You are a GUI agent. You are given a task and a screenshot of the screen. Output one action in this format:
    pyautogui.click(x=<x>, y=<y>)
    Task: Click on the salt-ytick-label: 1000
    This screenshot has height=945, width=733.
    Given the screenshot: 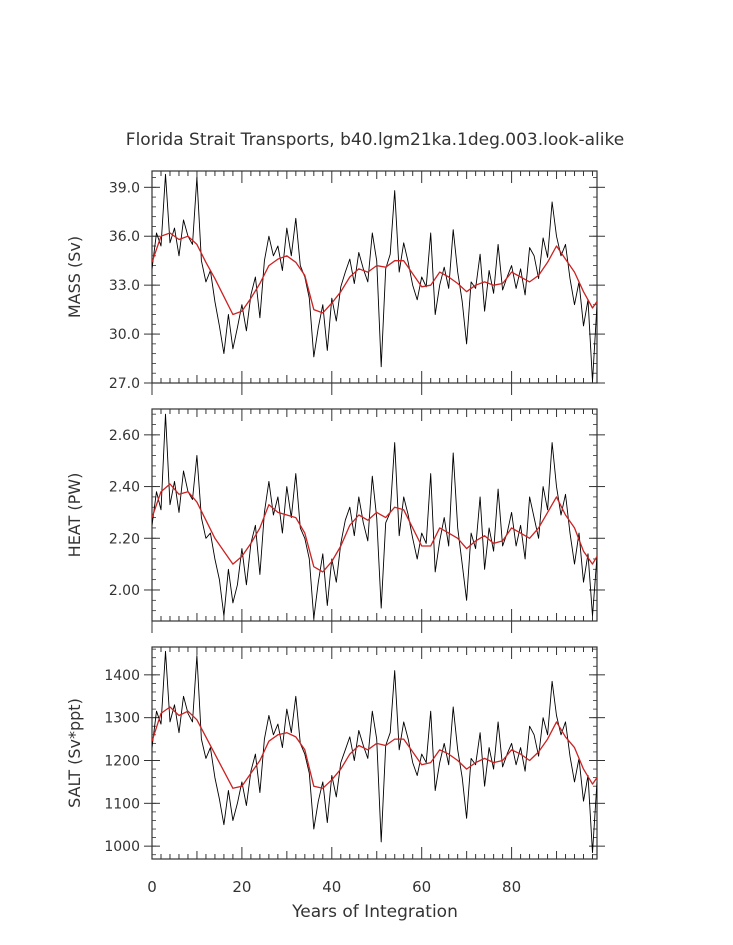 What is the action you would take?
    pyautogui.click(x=122, y=847)
    